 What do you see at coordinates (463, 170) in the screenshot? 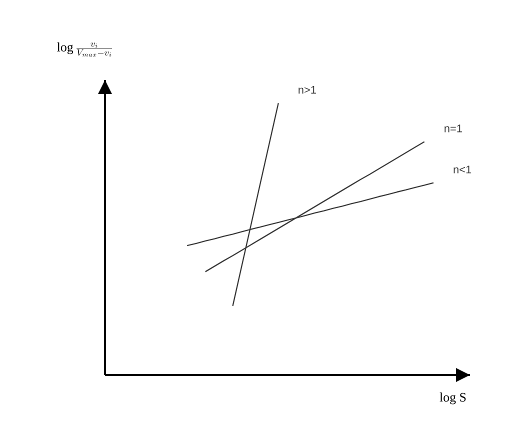
I see `text: n<1` at bounding box center [463, 170].